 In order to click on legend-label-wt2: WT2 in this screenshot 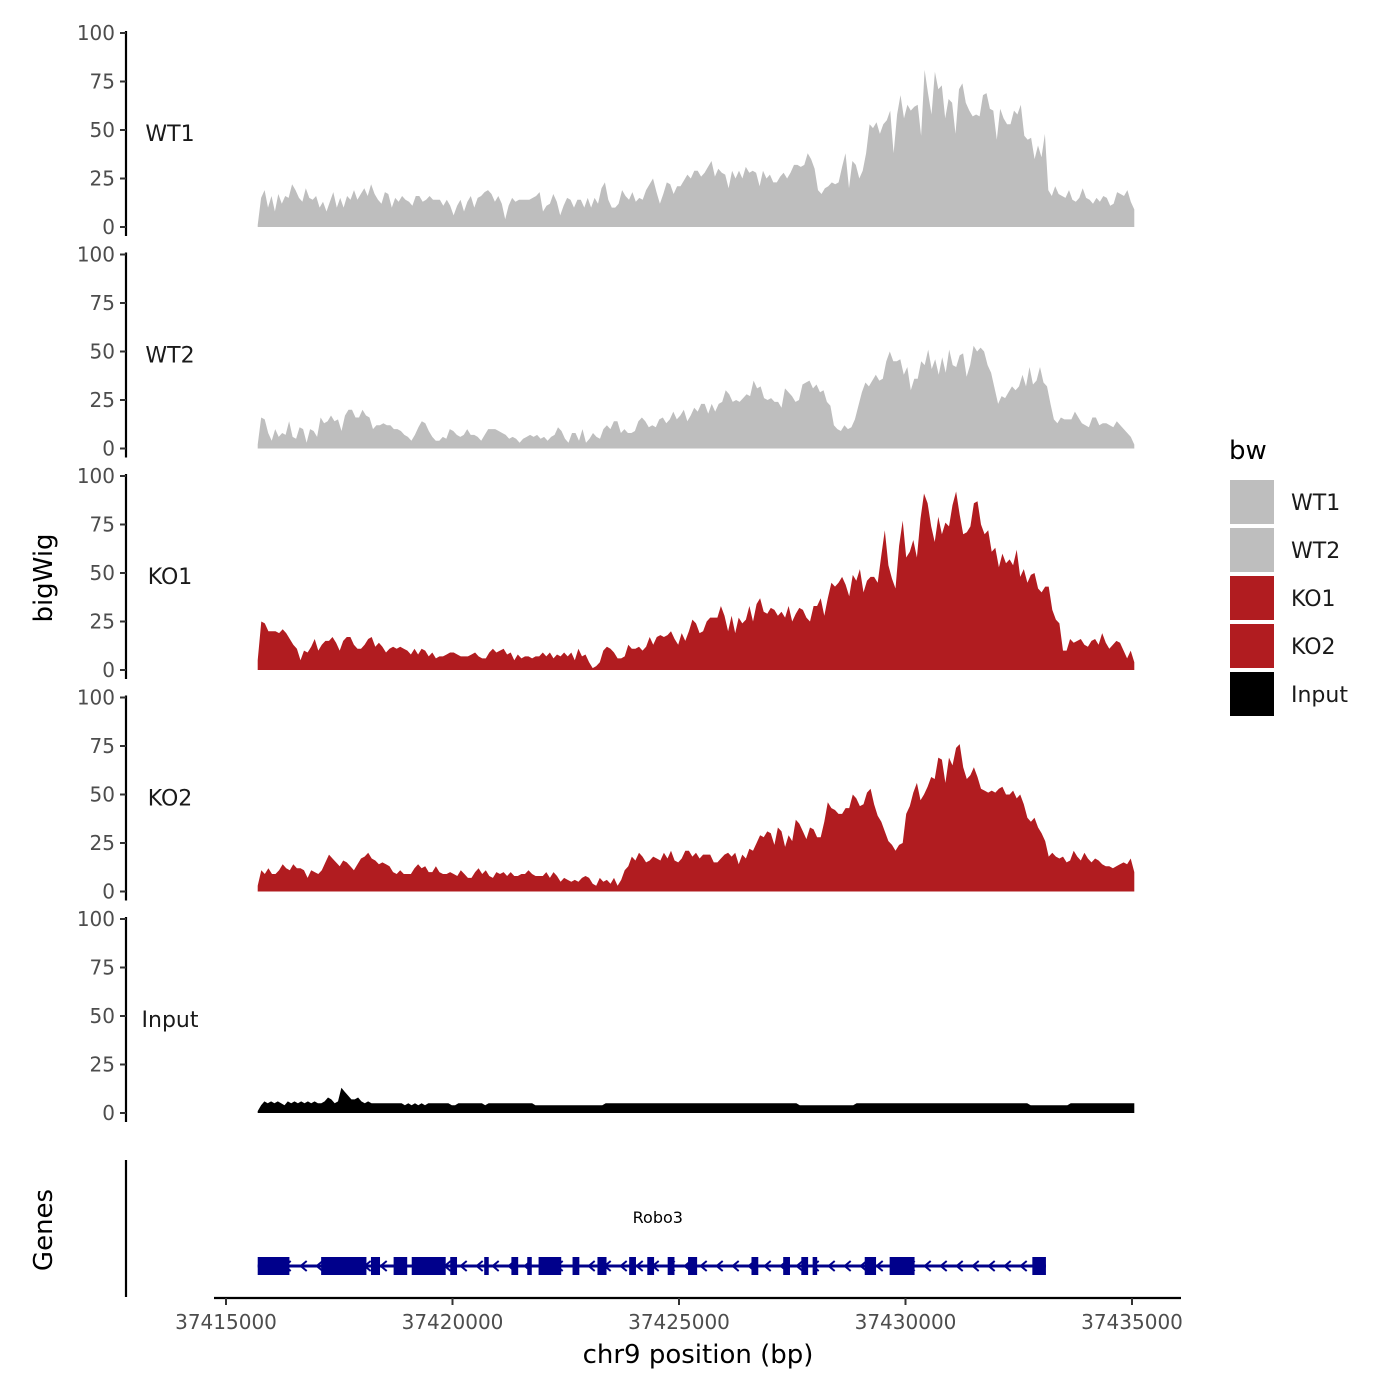, I will do `click(1315, 551)`.